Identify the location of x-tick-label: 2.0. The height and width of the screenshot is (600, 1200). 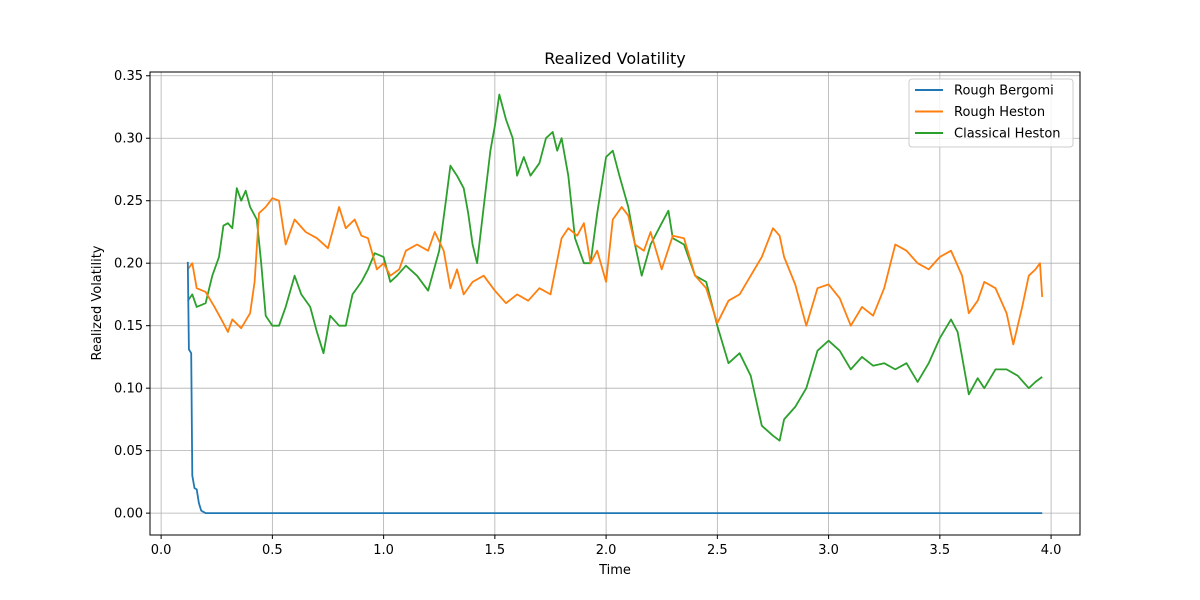
(606, 550).